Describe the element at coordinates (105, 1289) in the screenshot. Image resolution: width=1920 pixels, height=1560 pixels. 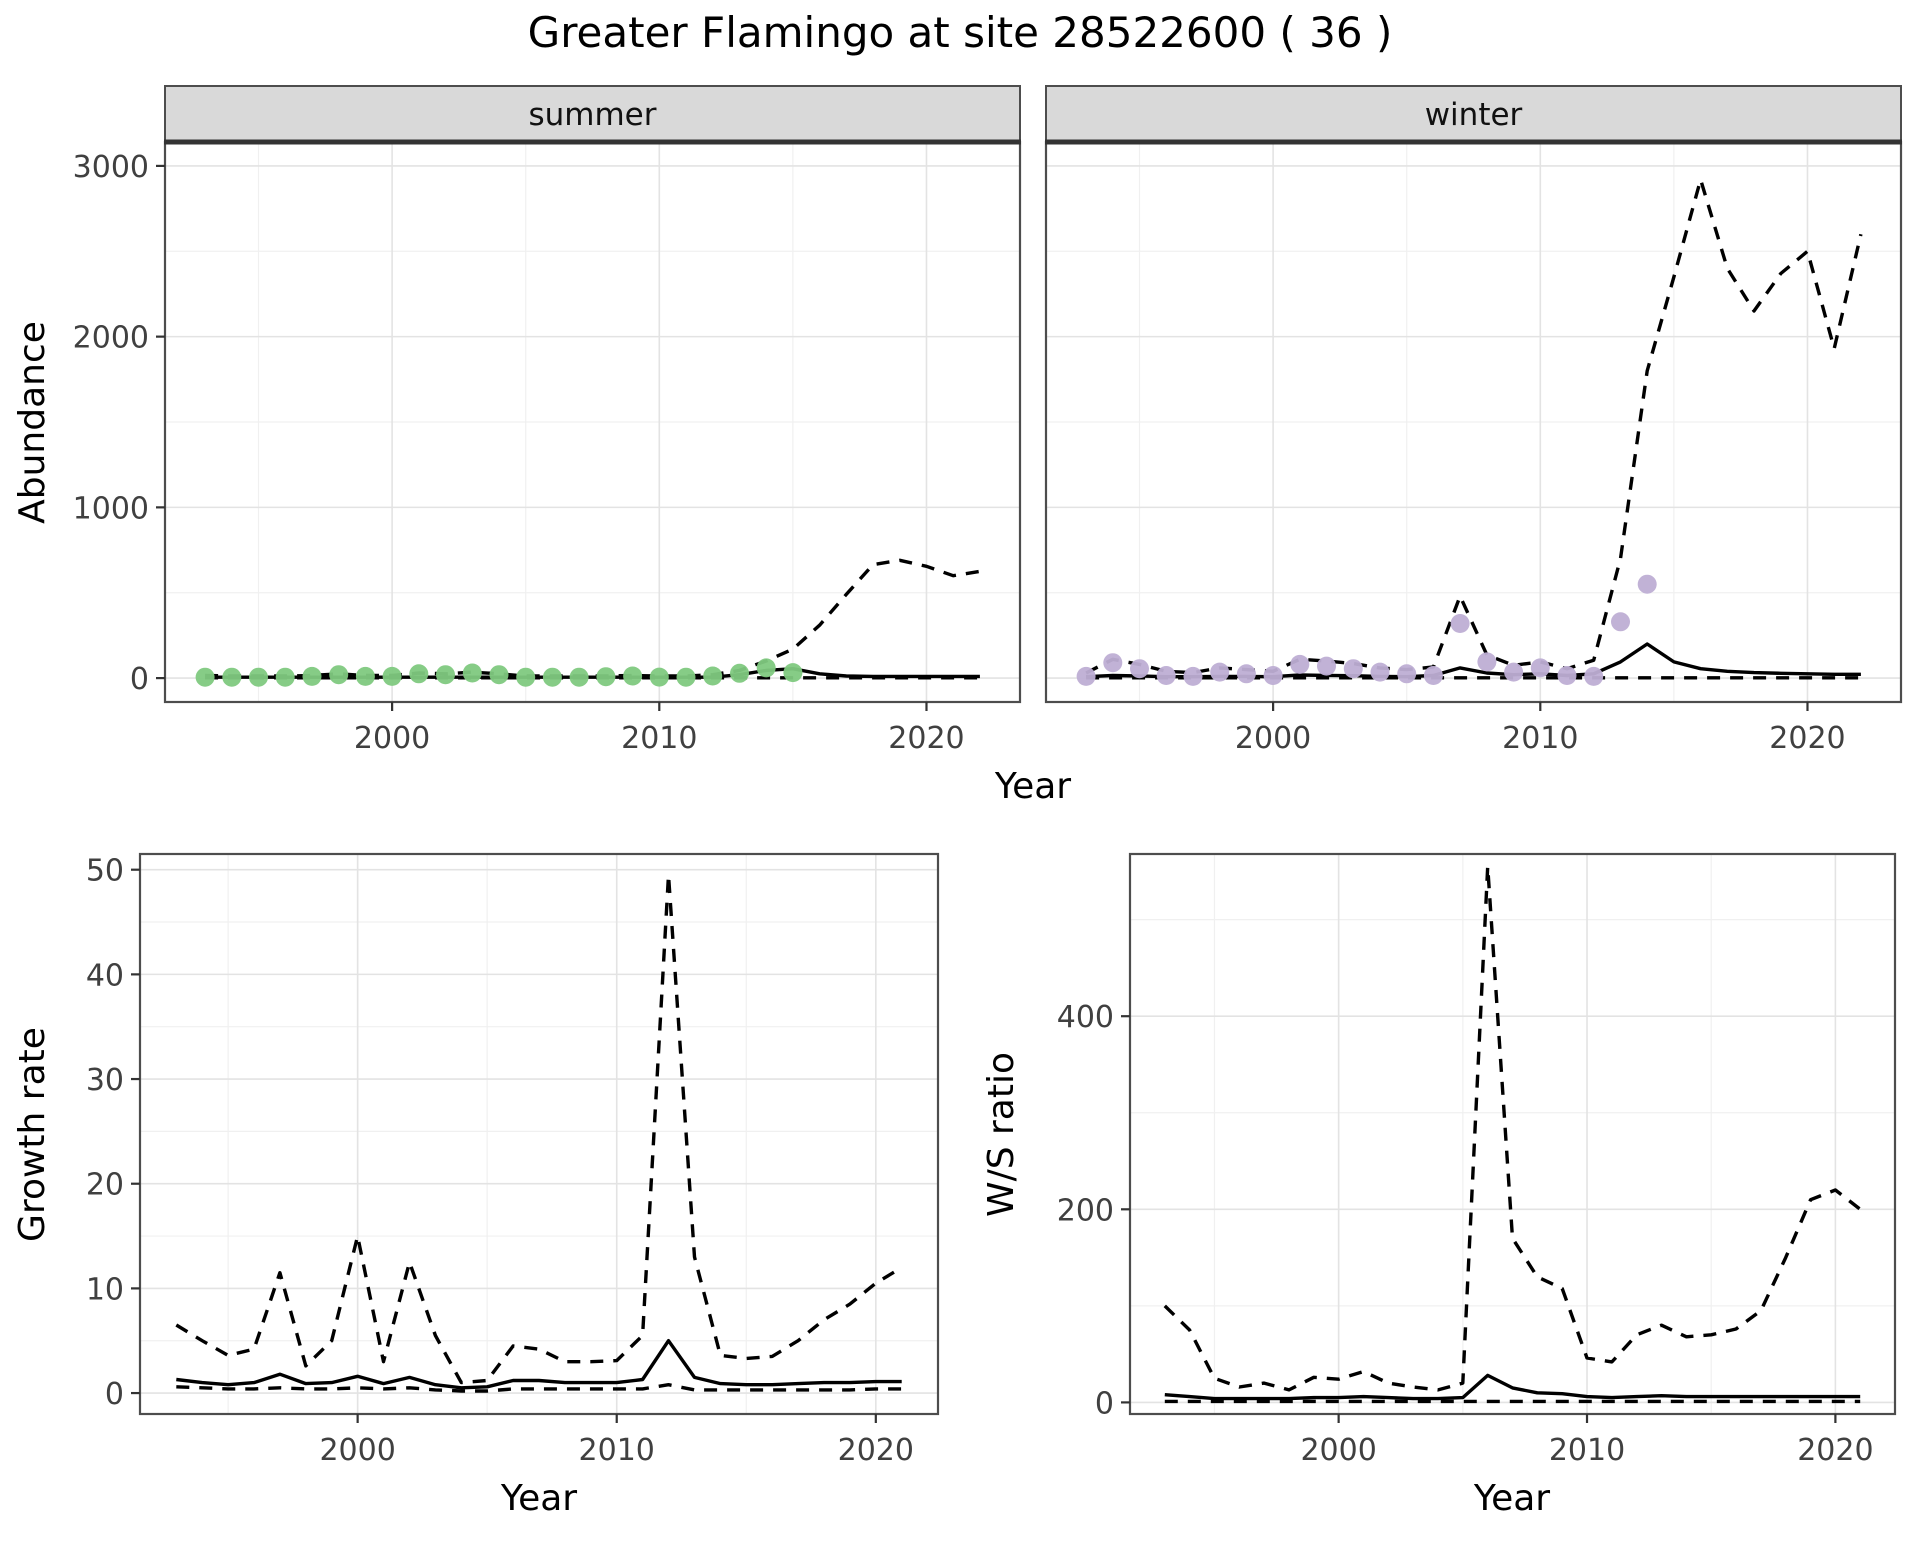
I see `y-axis-tick-label: 10` at that location.